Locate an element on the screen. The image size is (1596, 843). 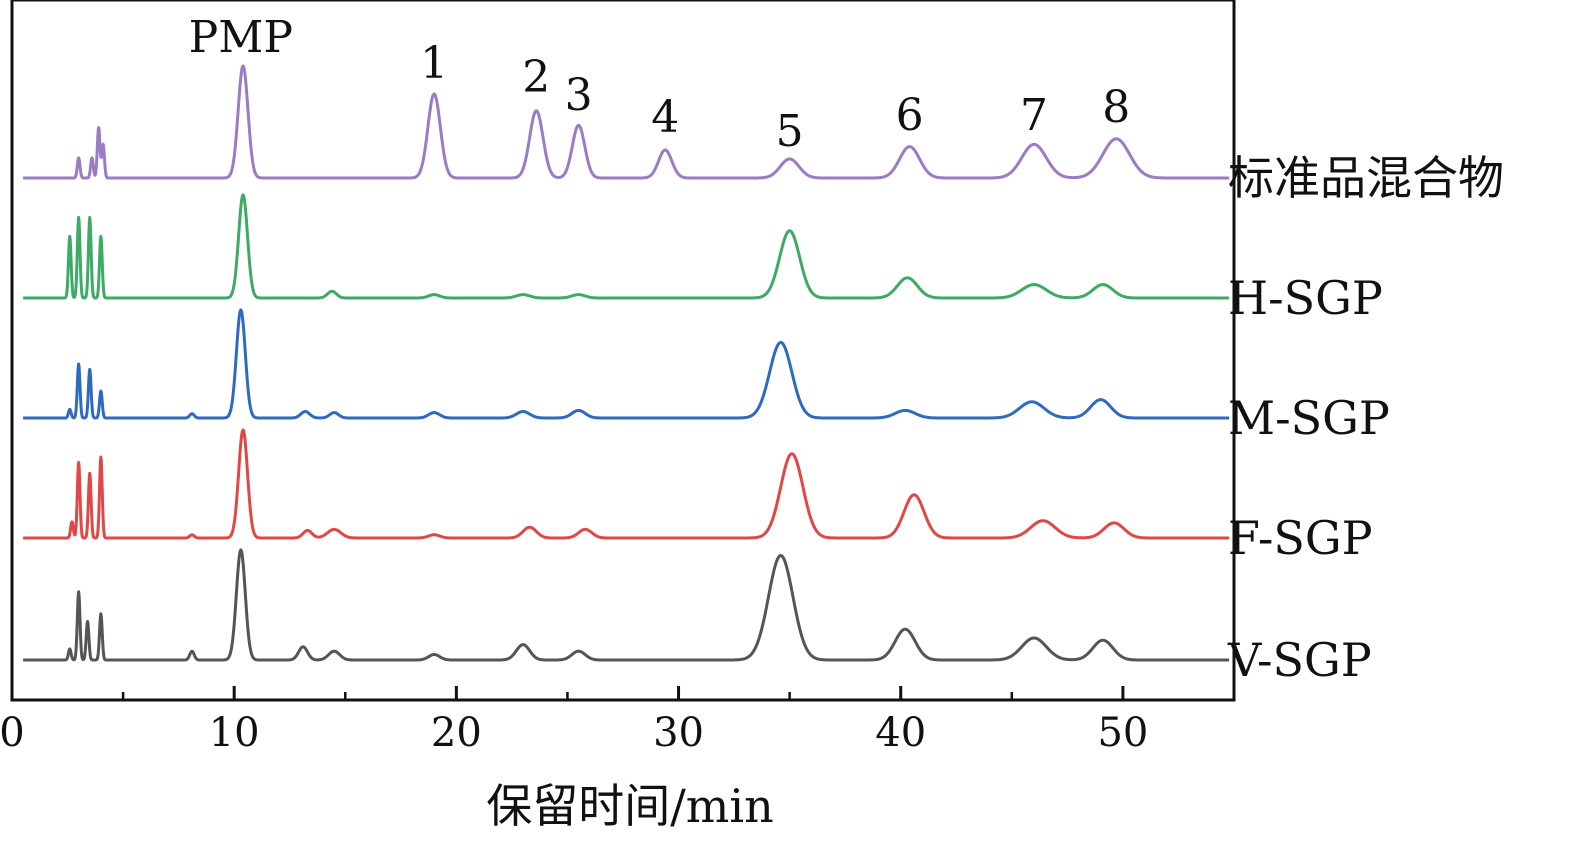
x-tick-label-2: 20 is located at coordinates (456, 733).